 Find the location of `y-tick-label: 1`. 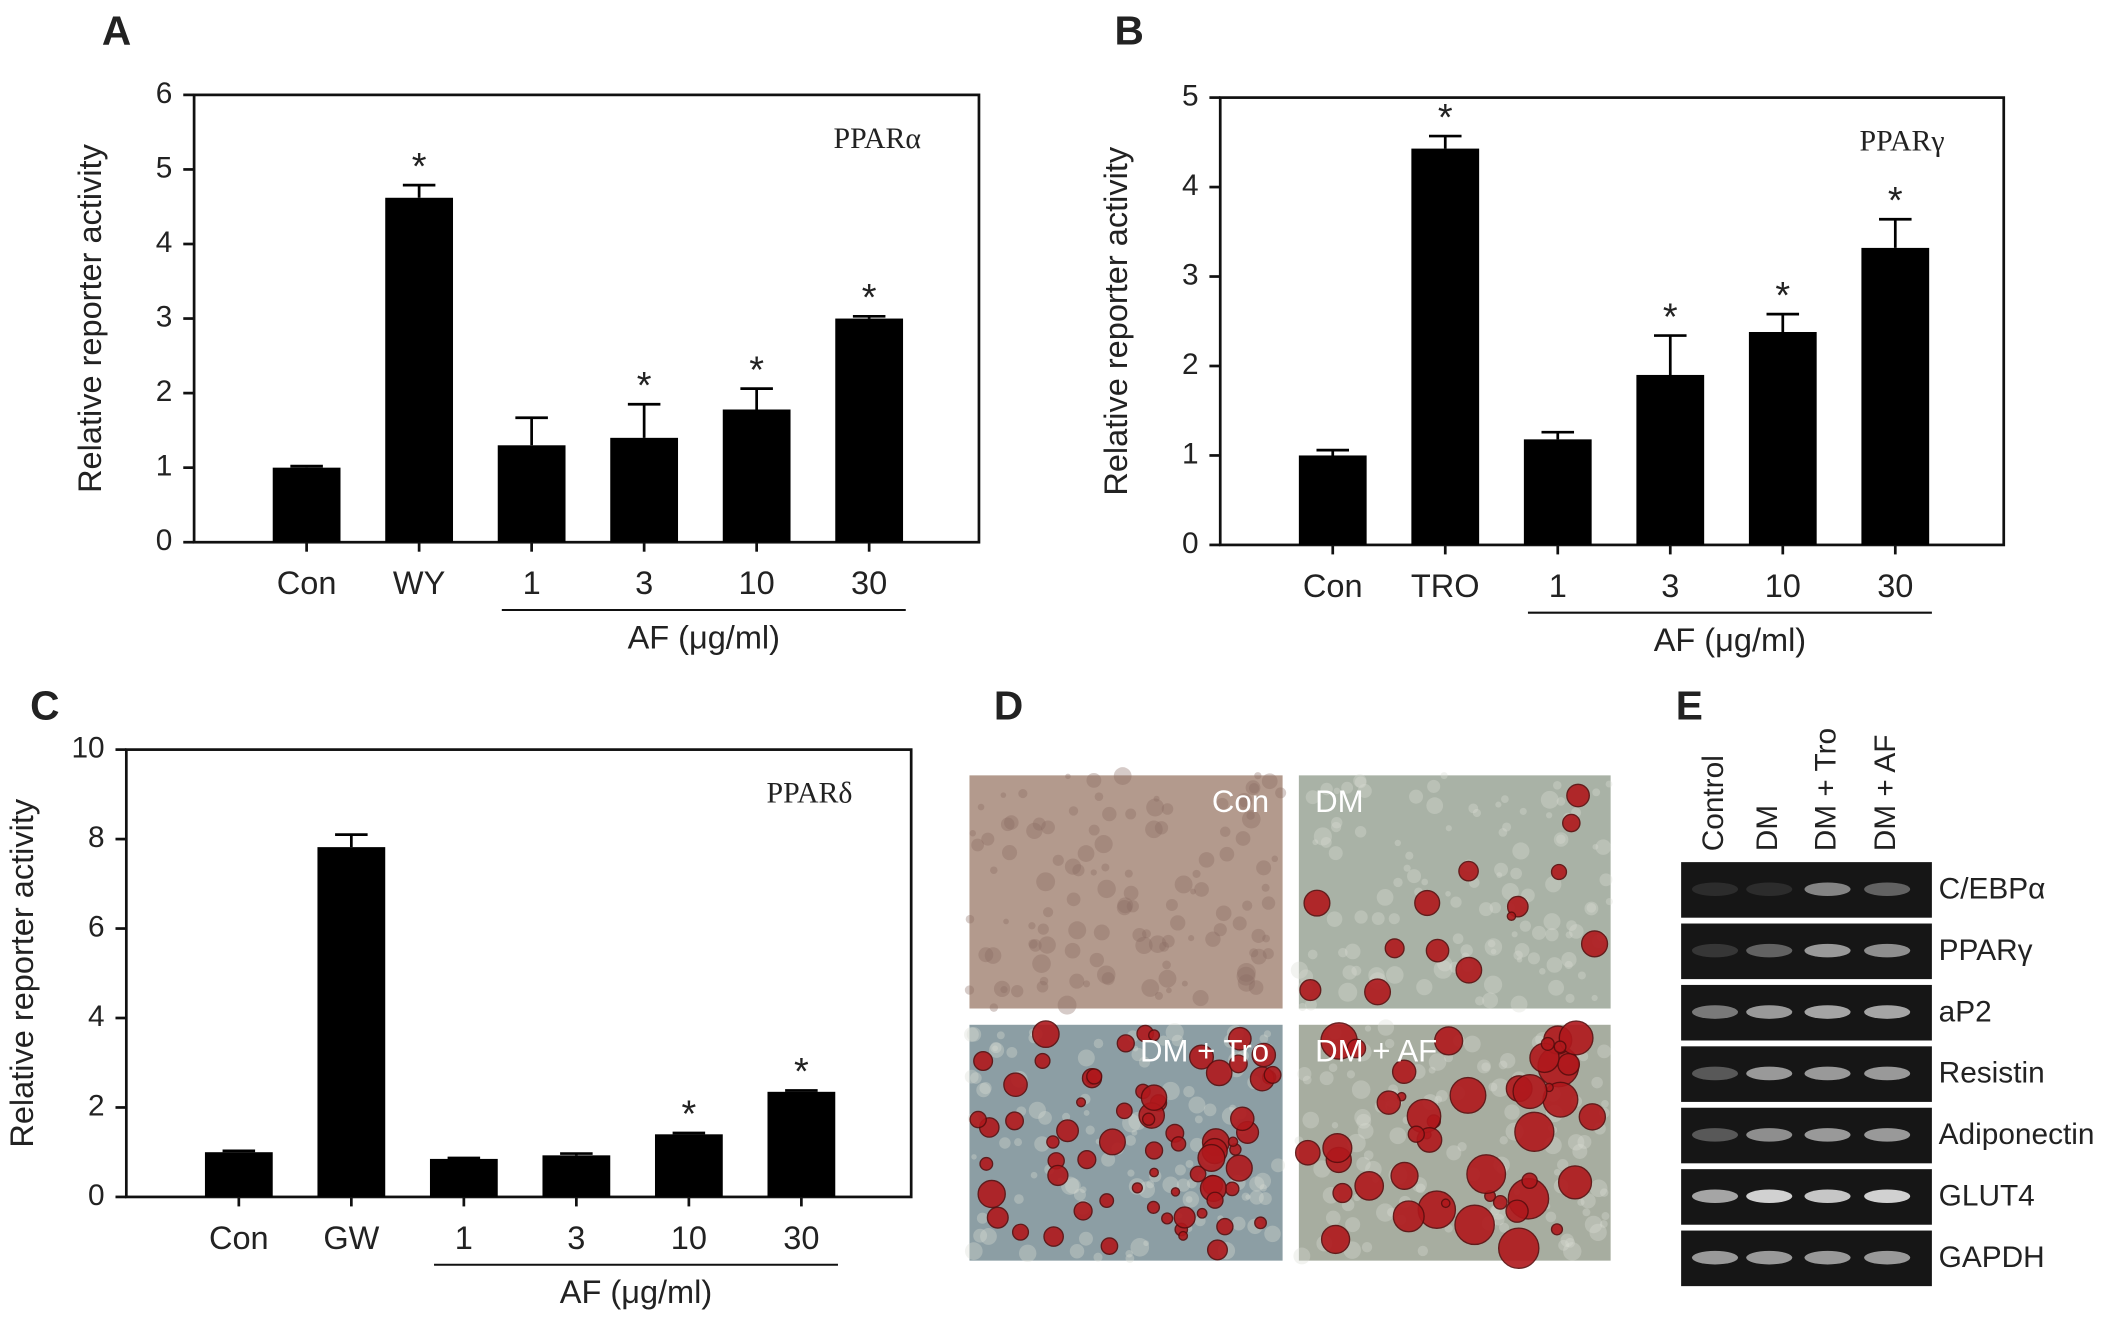

y-tick-label: 1 is located at coordinates (1190, 453).